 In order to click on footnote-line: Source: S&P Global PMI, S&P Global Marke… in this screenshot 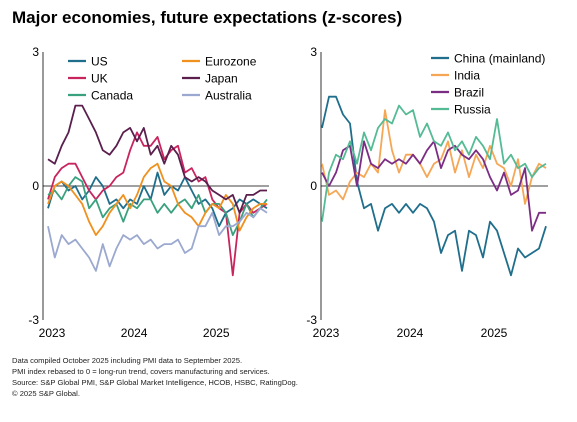, I will do `click(155, 382)`.